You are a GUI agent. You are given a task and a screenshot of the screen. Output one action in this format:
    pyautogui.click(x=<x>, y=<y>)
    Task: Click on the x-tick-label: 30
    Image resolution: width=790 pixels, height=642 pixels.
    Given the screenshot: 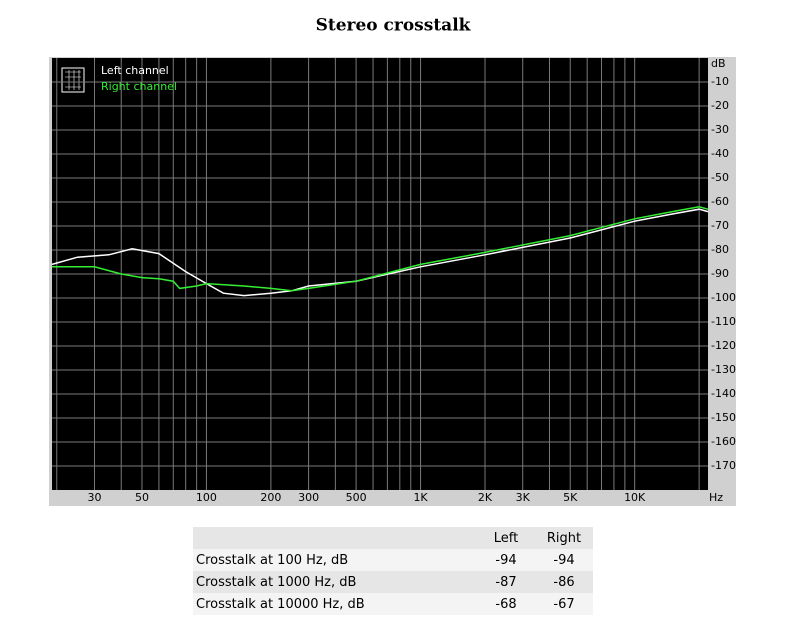 What is the action you would take?
    pyautogui.click(x=94, y=497)
    